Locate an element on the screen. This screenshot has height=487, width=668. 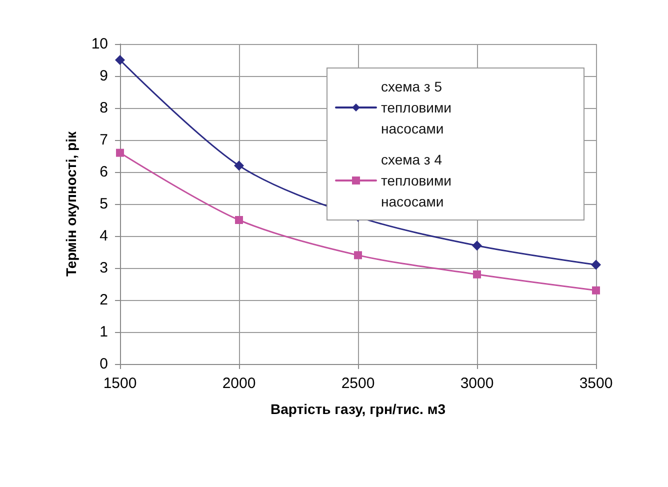
legend-label: схема з 4 тепловими насосами is located at coordinates (418, 181).